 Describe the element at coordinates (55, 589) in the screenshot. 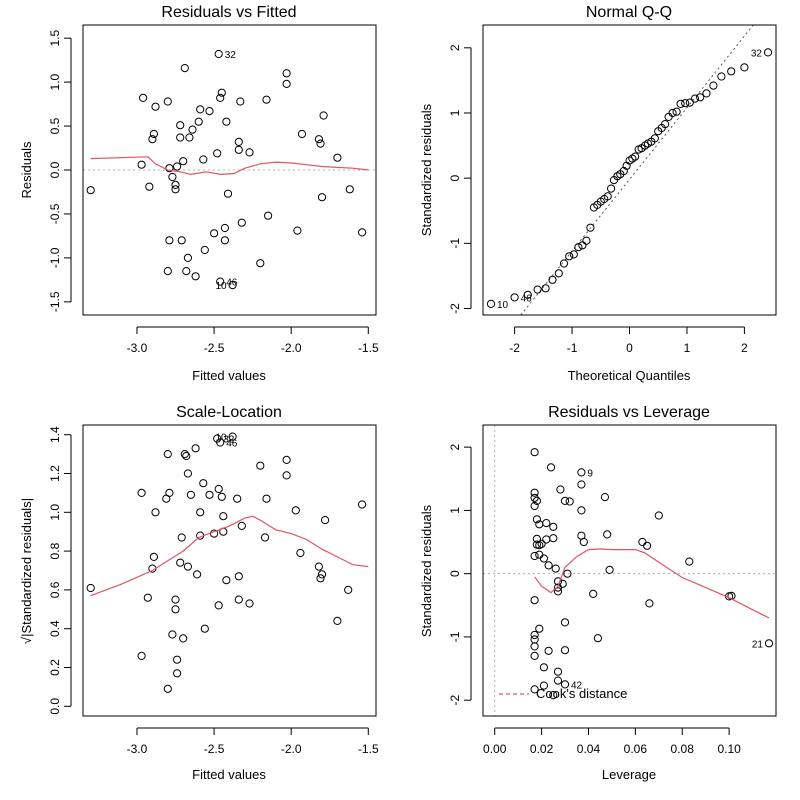

I see `y-tick-label: 0.6` at that location.